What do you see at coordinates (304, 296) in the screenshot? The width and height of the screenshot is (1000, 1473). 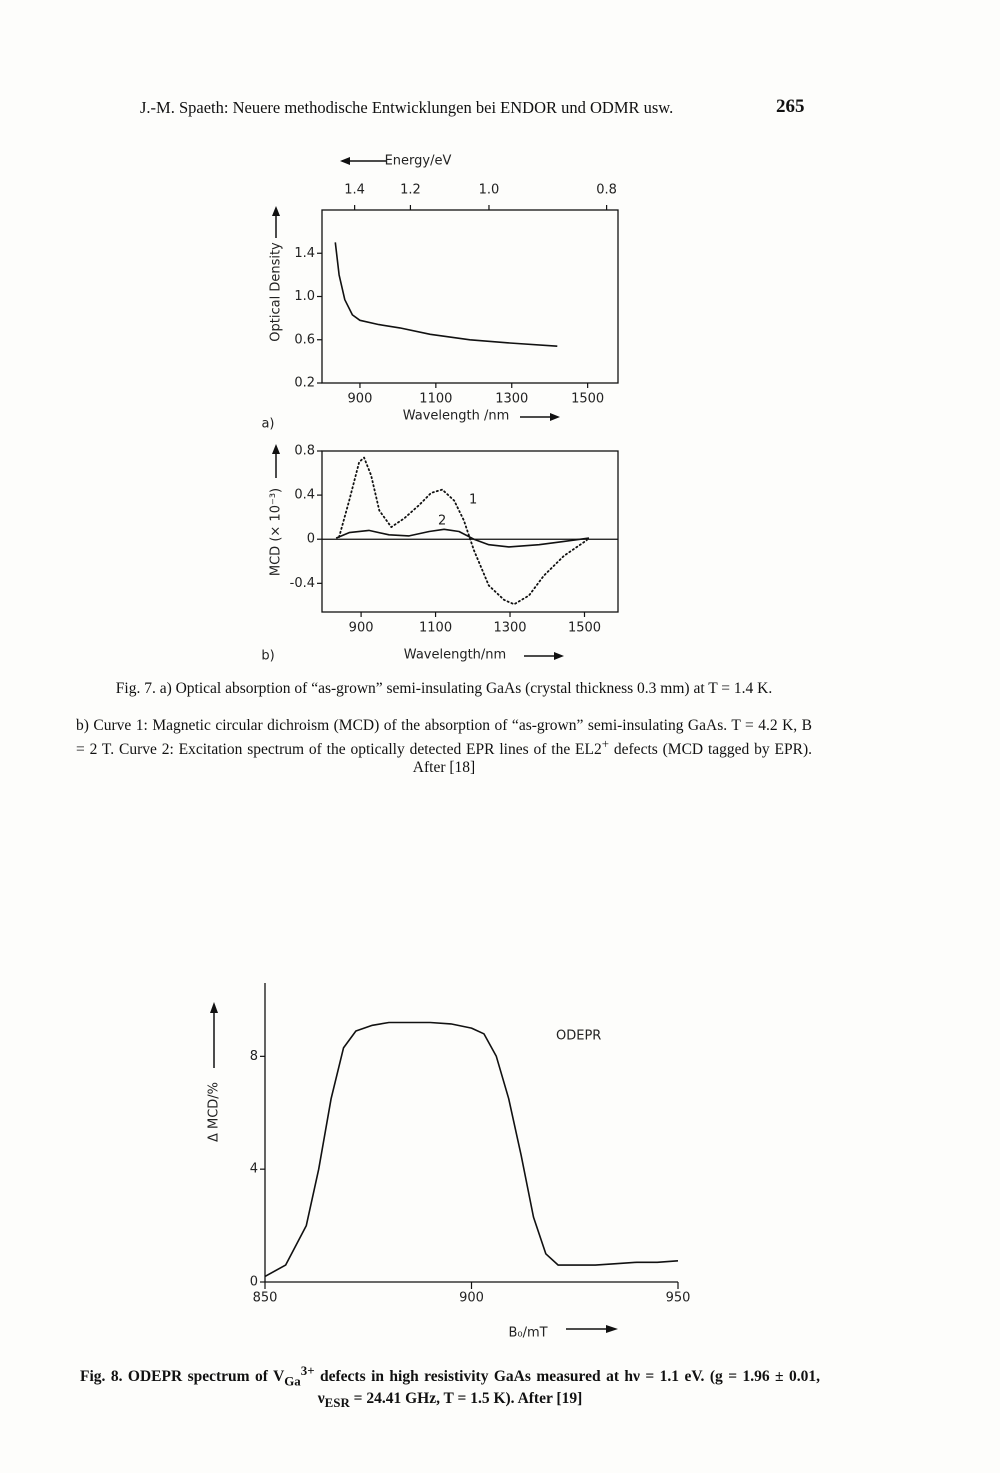 I see `y-tick-label: 1.0` at bounding box center [304, 296].